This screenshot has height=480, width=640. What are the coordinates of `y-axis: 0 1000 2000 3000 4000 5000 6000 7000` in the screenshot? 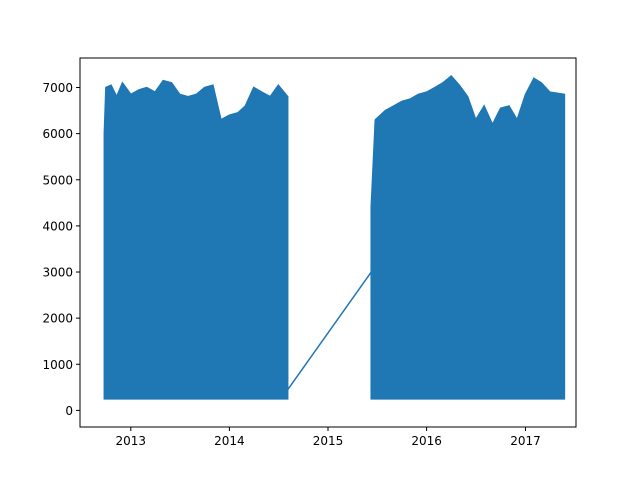 It's located at (61, 249).